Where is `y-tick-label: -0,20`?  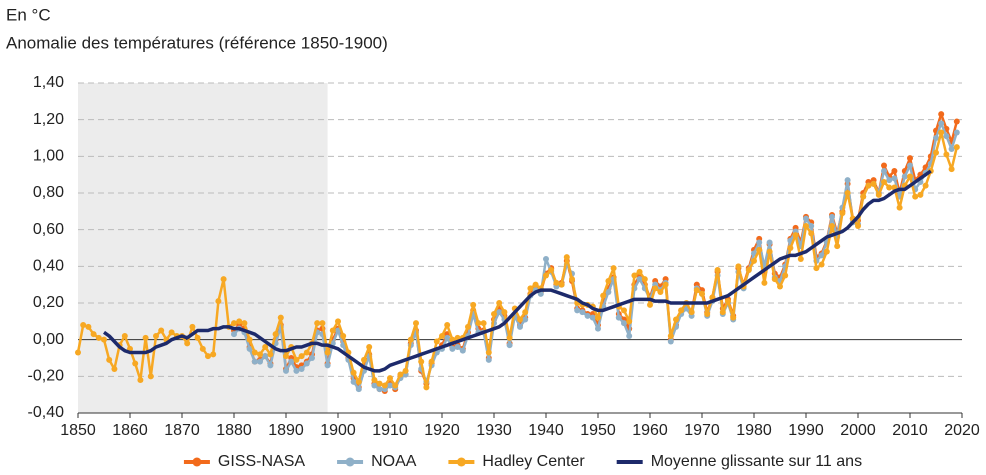 y-tick-label: -0,20 is located at coordinates (46, 376).